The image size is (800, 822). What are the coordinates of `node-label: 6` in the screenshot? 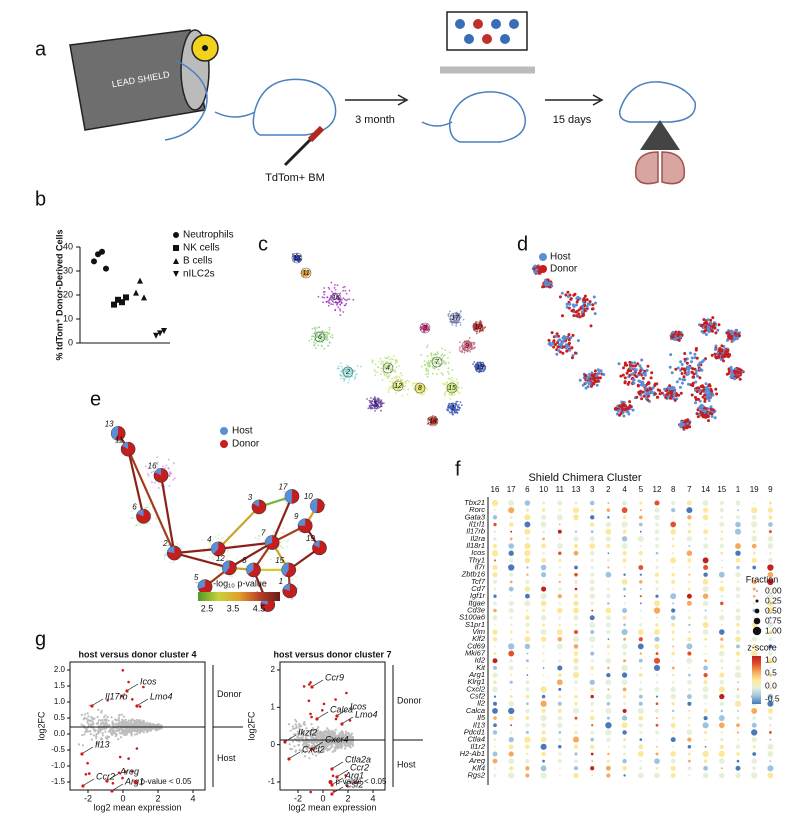 It's located at (134, 506).